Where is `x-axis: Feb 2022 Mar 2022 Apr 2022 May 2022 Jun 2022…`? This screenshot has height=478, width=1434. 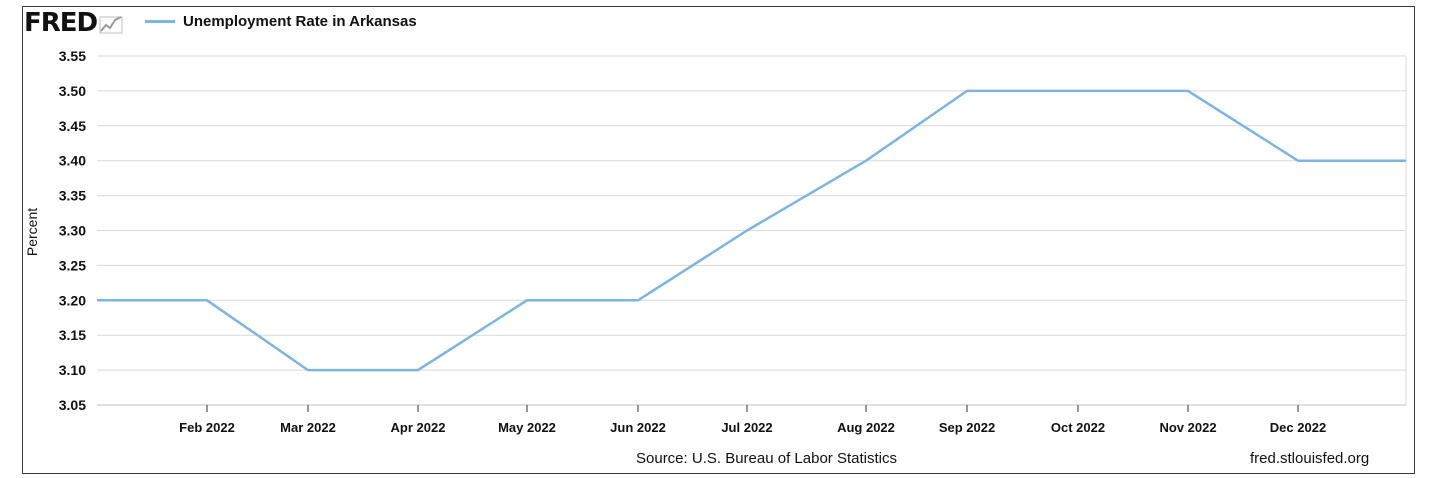 x-axis: Feb 2022 Mar 2022 Apr 2022 May 2022 Jun 2022… is located at coordinates (751, 419).